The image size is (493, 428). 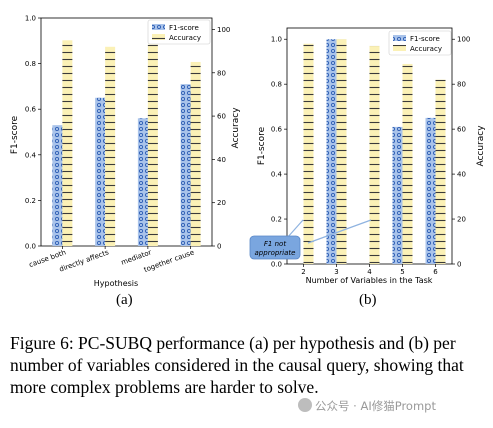 I want to click on watermark: 公众号 · AI修猫Prompt, so click(x=367, y=406).